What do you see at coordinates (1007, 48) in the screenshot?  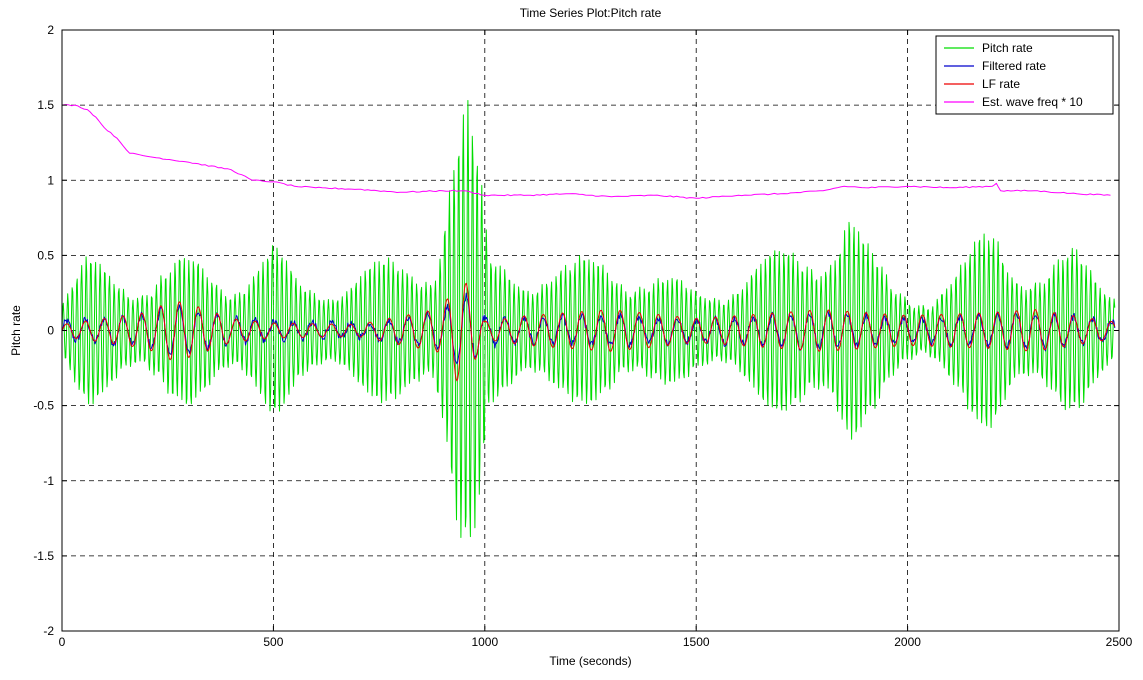 I see `legend-label: Pitch rate` at bounding box center [1007, 48].